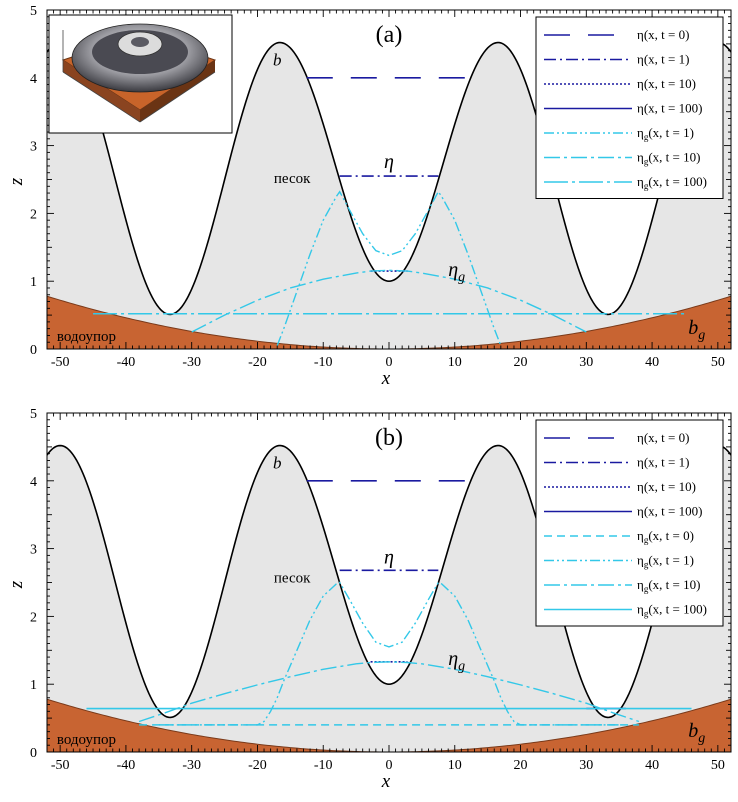 Image resolution: width=738 pixels, height=802 pixels. What do you see at coordinates (456, 661) in the screenshot?
I see `eta-g-annotation: ηg` at bounding box center [456, 661].